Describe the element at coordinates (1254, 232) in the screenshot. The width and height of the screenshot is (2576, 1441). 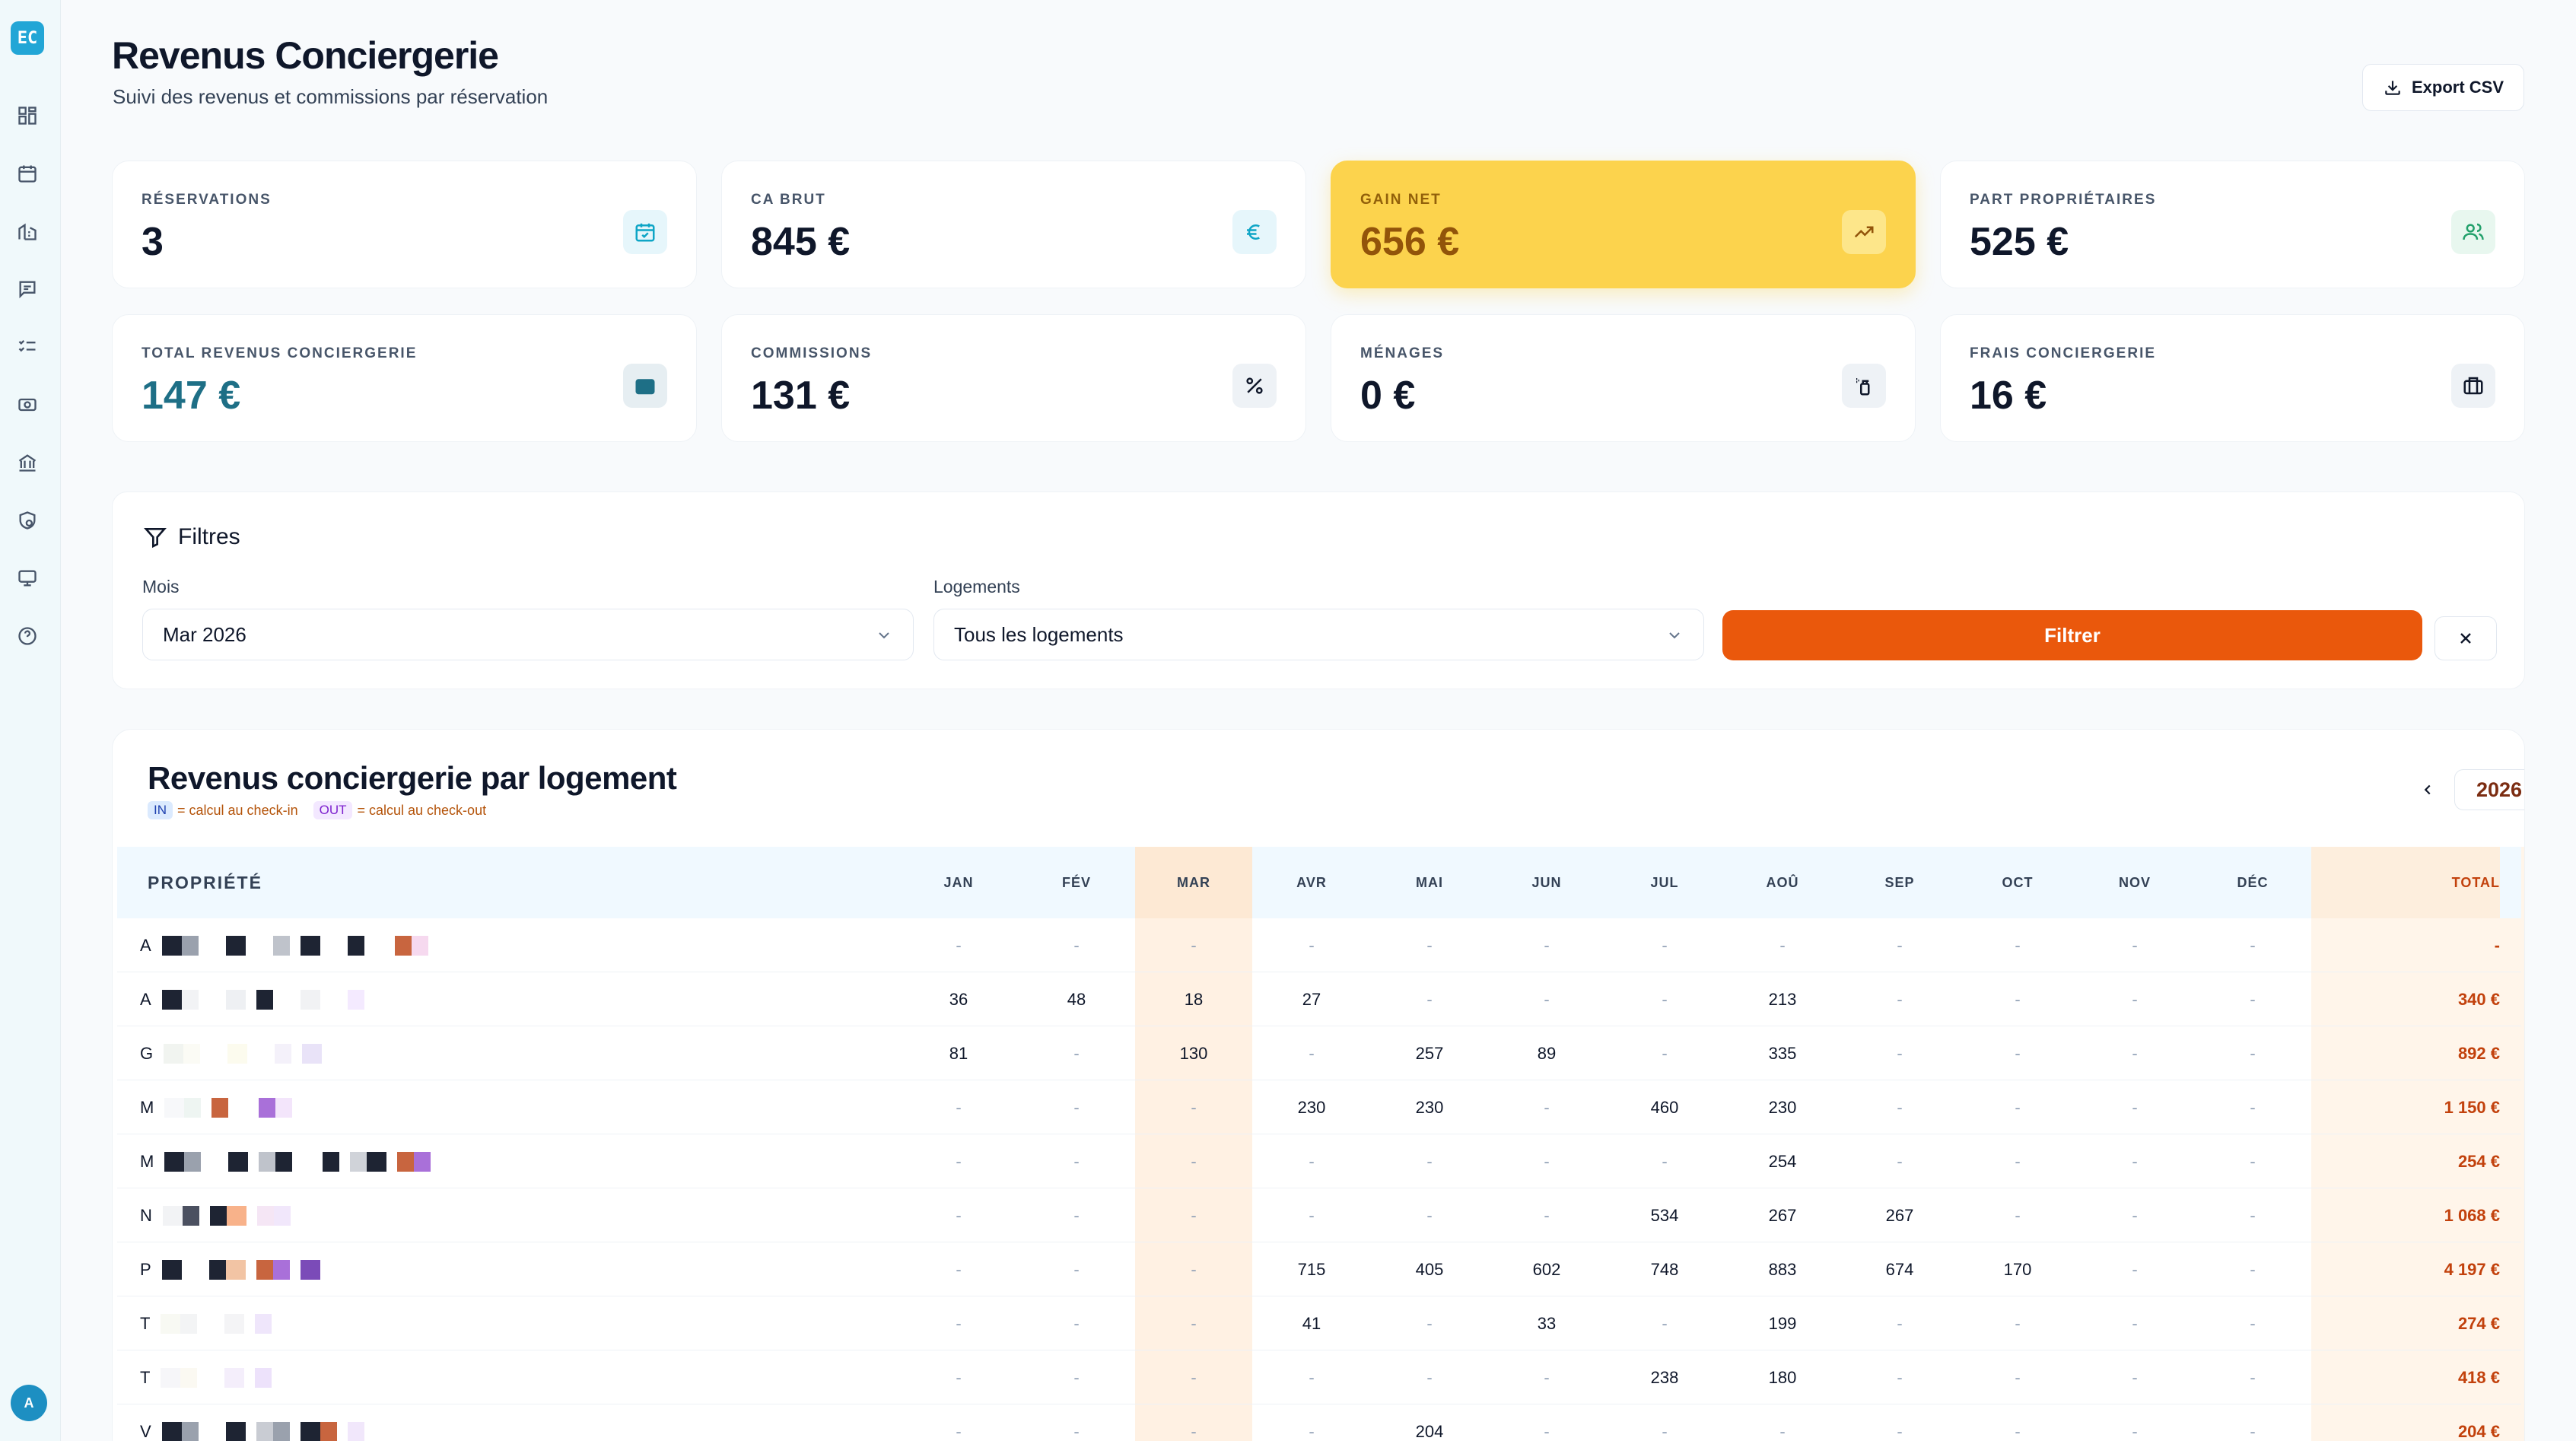
I see `euro-icon` at that location.